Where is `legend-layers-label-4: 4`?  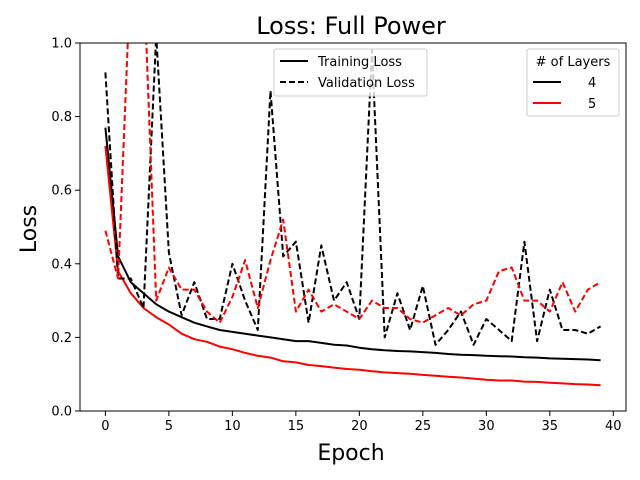
legend-layers-label-4: 4 is located at coordinates (592, 83).